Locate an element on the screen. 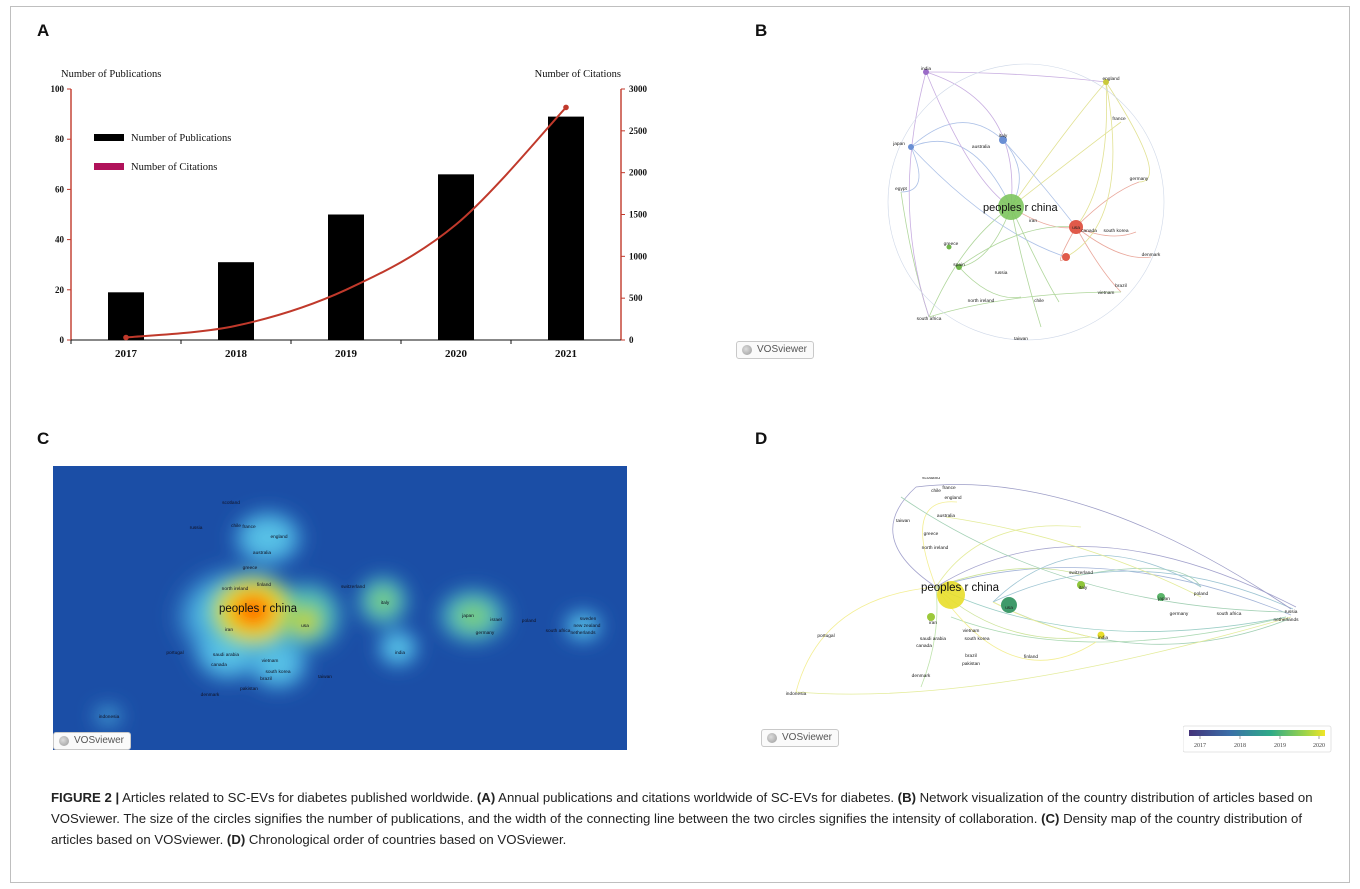  vosviewer-watermark-c: VOSviewer is located at coordinates (92, 741).